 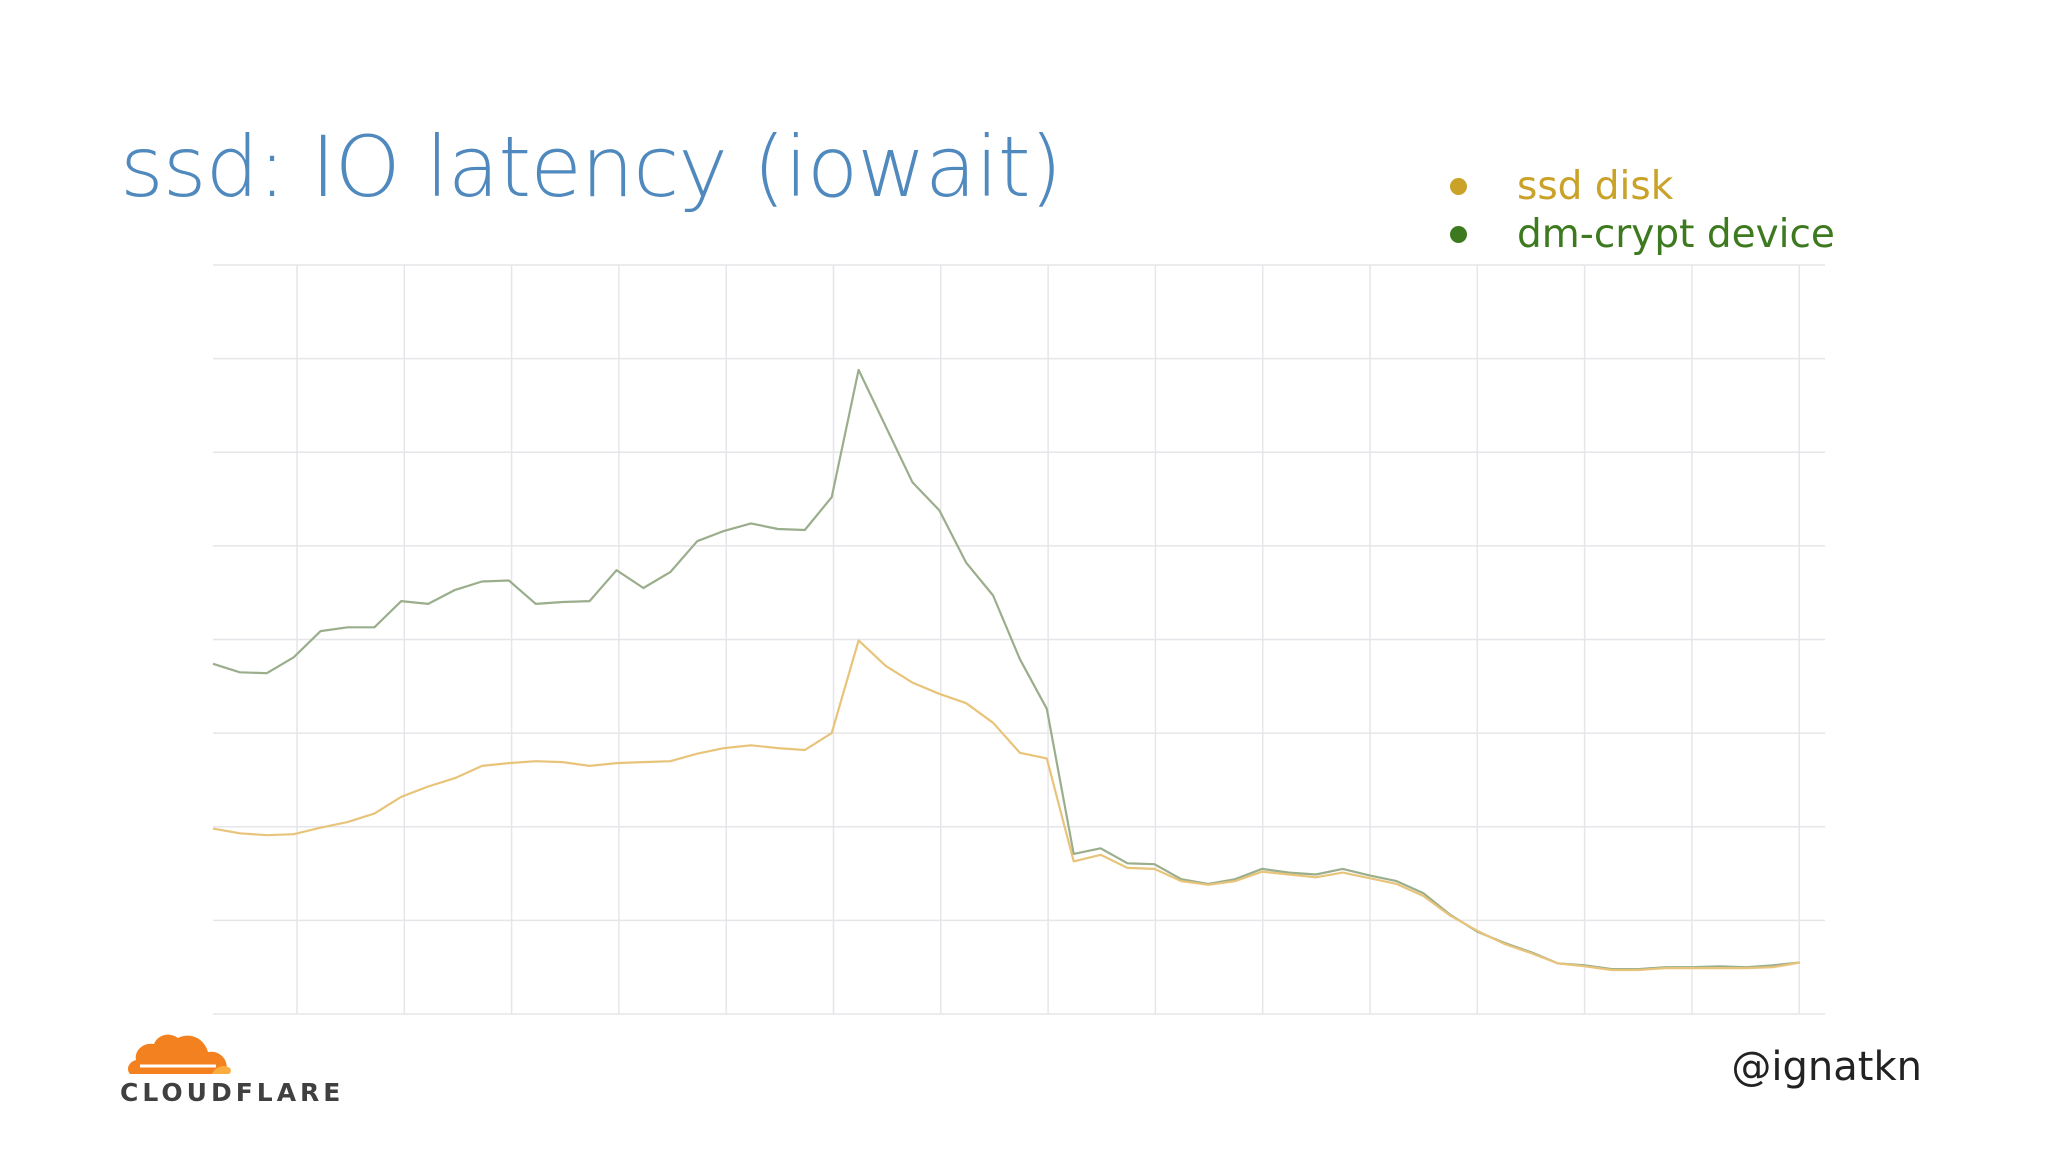 I want to click on cloudflare-logo-text: CLOUDFLARE, so click(x=232, y=1092).